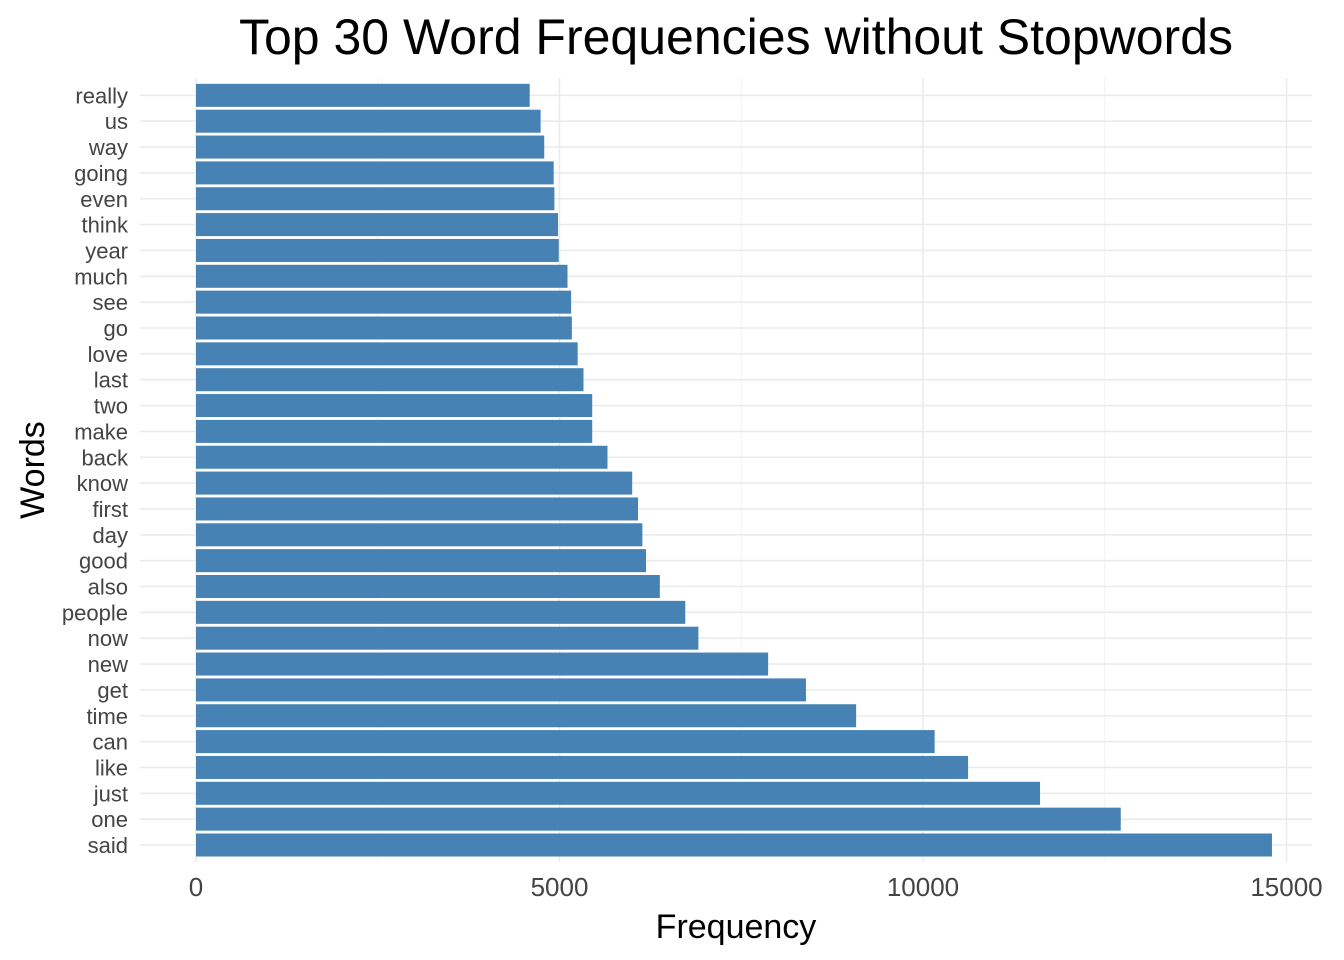  Describe the element at coordinates (417, 509) in the screenshot. I see `bar-first` at that location.